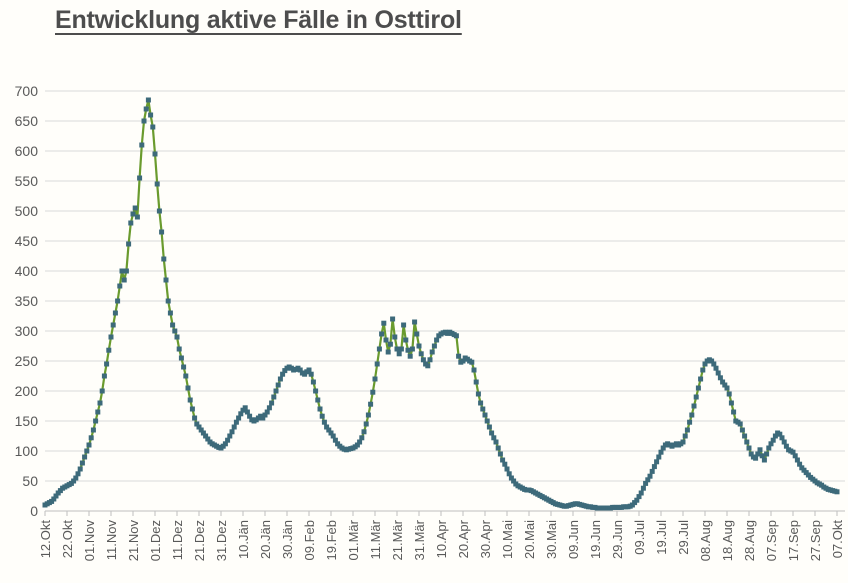 The width and height of the screenshot is (848, 583). I want to click on x-tick-label: 29.Jul, so click(683, 537).